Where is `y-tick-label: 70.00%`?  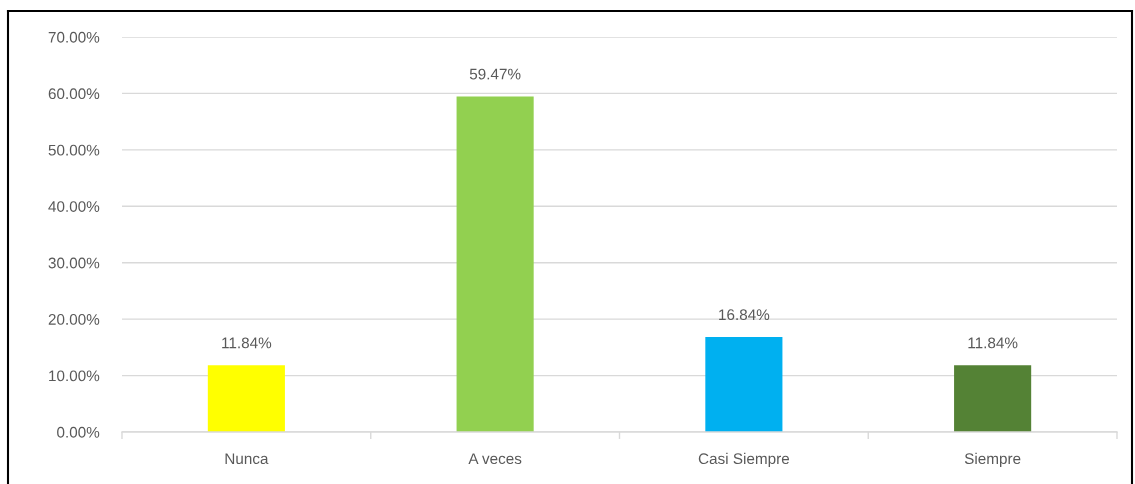
y-tick-label: 70.00% is located at coordinates (74, 37).